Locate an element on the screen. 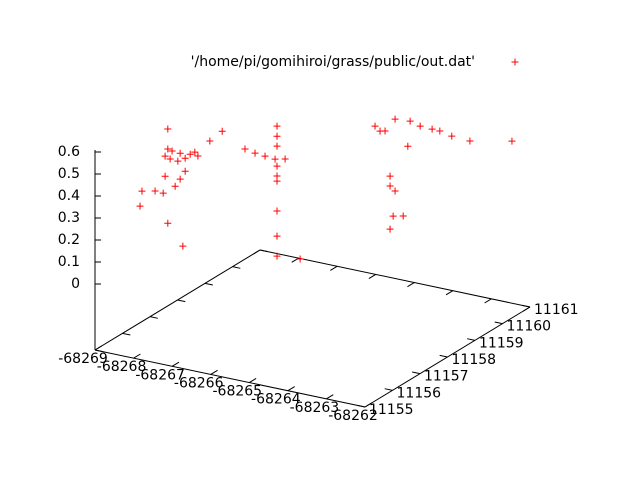 This screenshot has height=480, width=640. z-tick-label: 0.4 is located at coordinates (69, 196).